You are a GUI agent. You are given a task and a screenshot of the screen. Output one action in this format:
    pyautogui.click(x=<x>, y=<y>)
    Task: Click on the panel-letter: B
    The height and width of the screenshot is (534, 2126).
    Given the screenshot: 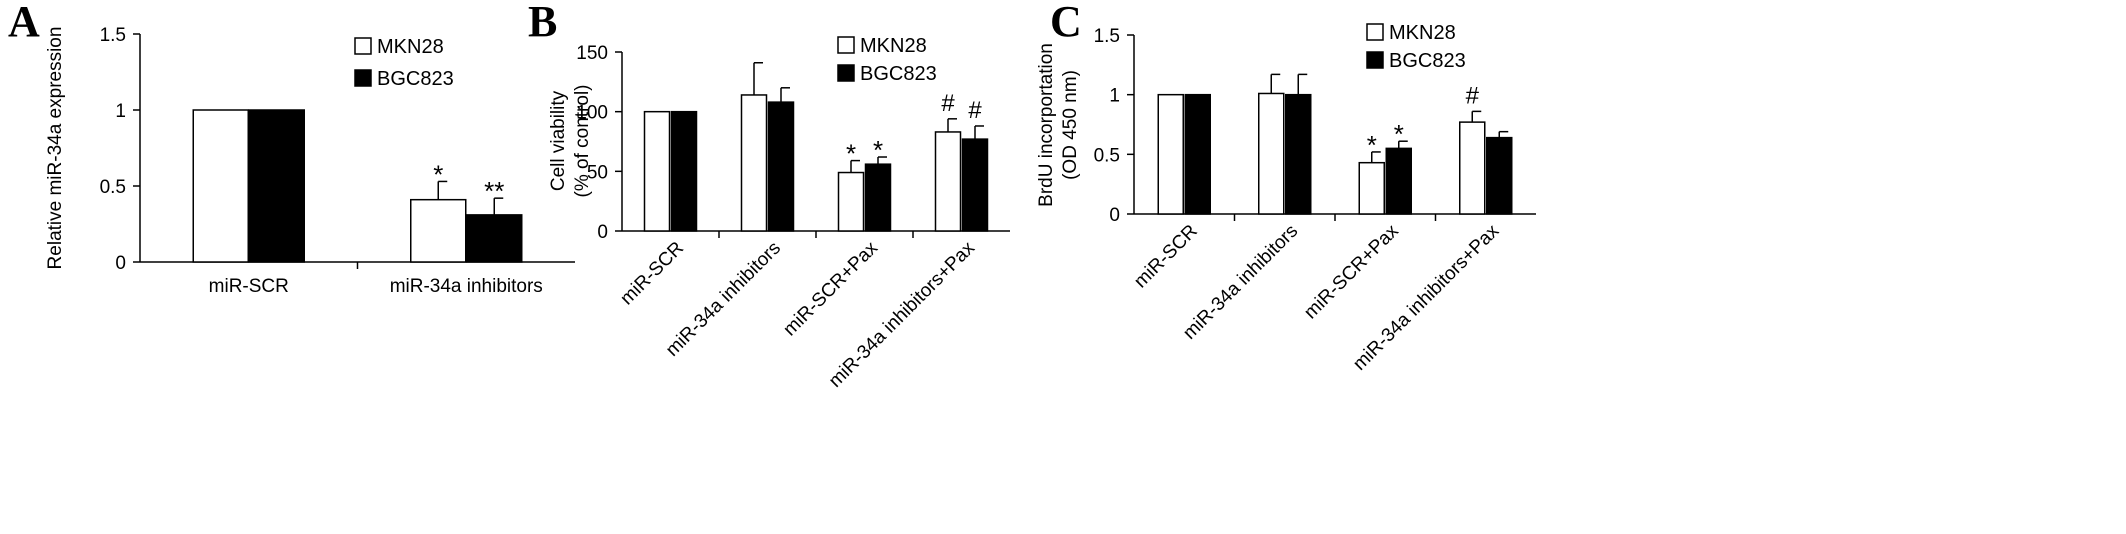 What is the action you would take?
    pyautogui.click(x=542, y=23)
    